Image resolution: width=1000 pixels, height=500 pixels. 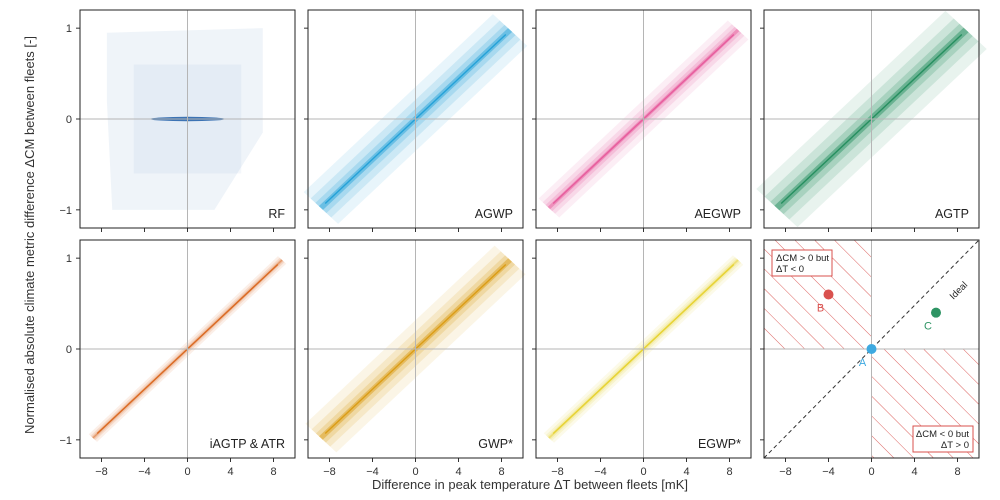 I want to click on panel-7: −8 −4 0 4 8 EGWP*, so click(x=642, y=358).